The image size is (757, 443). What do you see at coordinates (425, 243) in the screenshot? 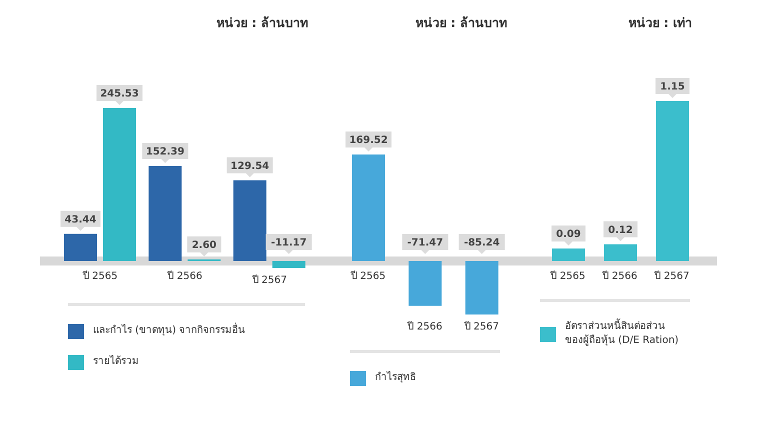
I see `data-label: -71.47` at bounding box center [425, 243].